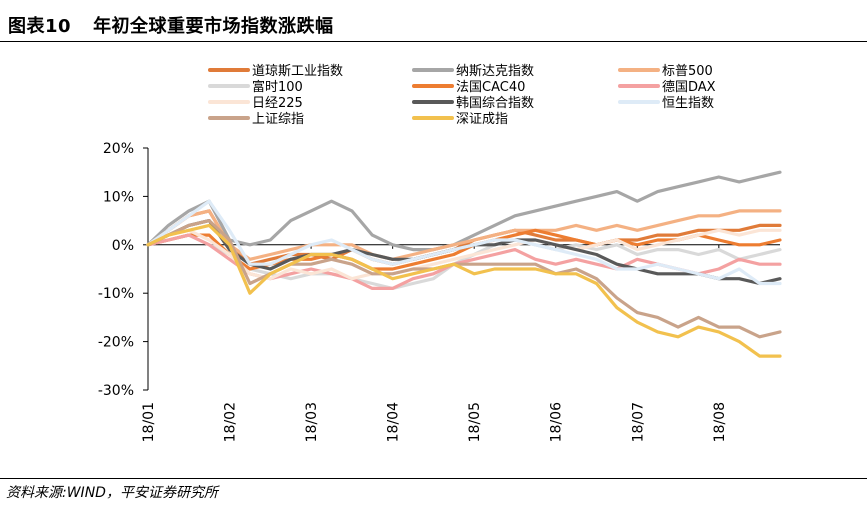  I want to click on legend-label: 深证成指, so click(482, 119).